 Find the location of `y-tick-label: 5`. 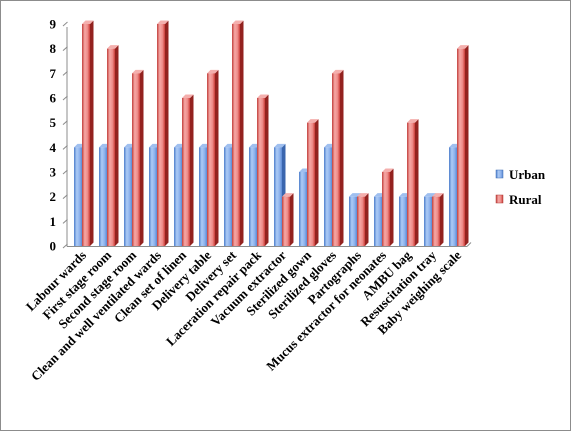

y-tick-label: 5 is located at coordinates (53, 122).